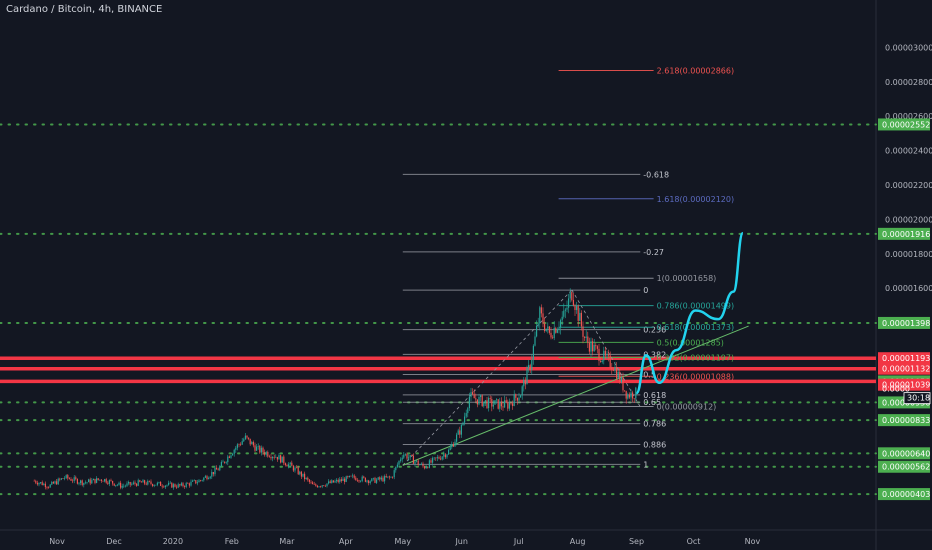 The image size is (932, 550). Describe the element at coordinates (578, 541) in the screenshot. I see `time-tick-label: Aug` at that location.